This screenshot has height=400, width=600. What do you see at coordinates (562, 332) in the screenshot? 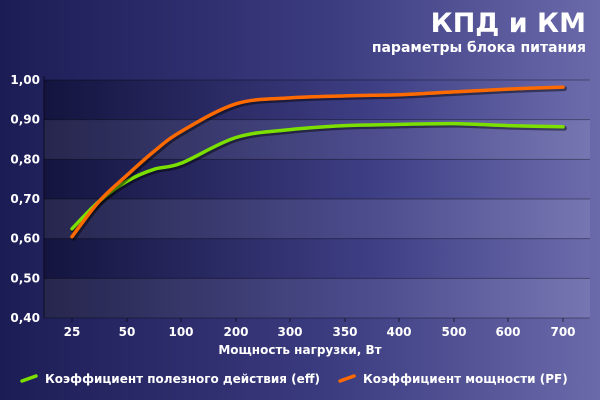
I see `x-tick-label: 700` at bounding box center [562, 332].